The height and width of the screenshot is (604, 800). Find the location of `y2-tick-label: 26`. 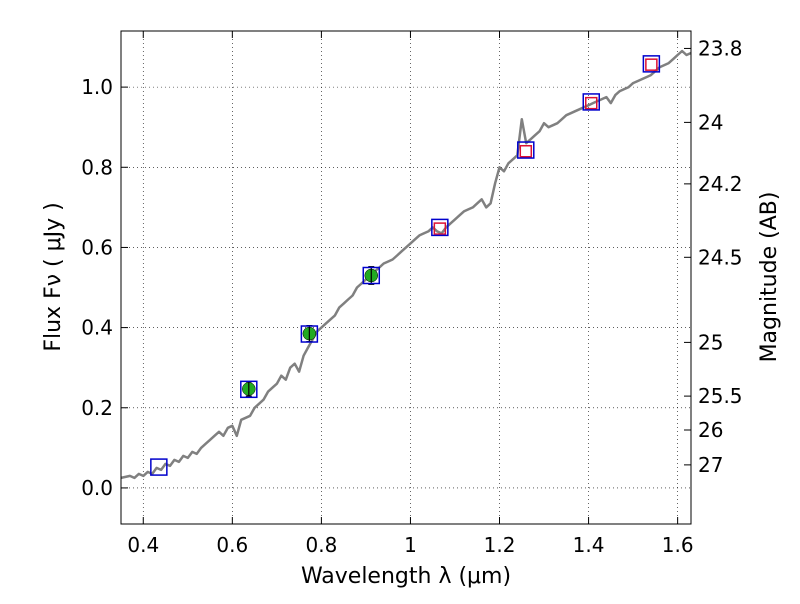

y2-tick-label: 26 is located at coordinates (710, 430).